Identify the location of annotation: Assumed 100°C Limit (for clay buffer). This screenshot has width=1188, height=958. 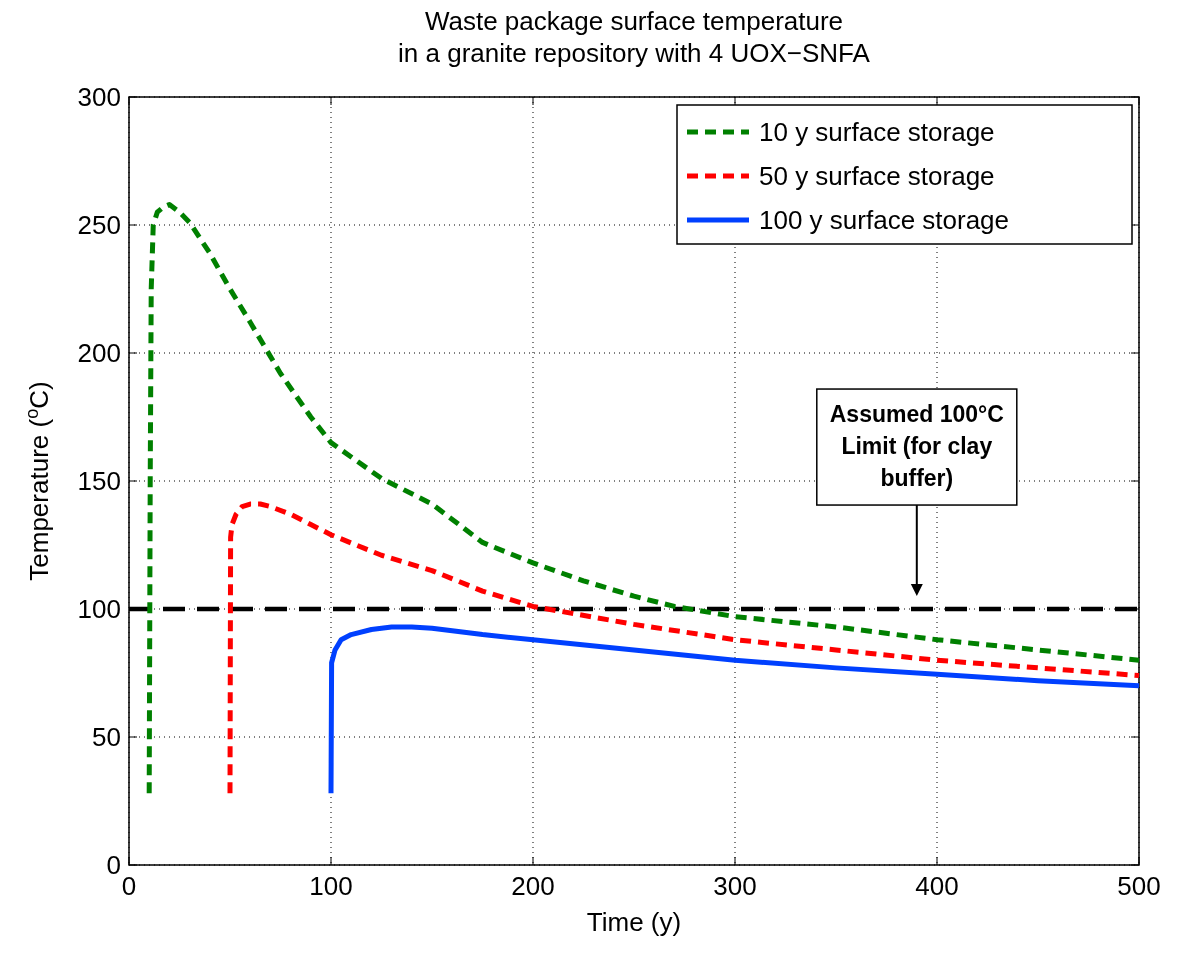
(916, 446).